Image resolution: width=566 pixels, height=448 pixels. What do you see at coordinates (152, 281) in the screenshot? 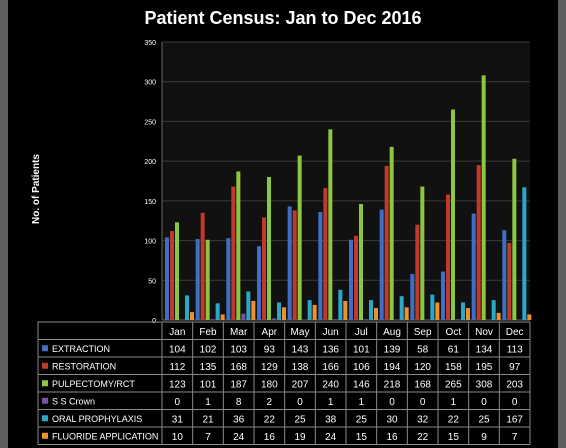
I see `y-tick-label: 50` at bounding box center [152, 281].